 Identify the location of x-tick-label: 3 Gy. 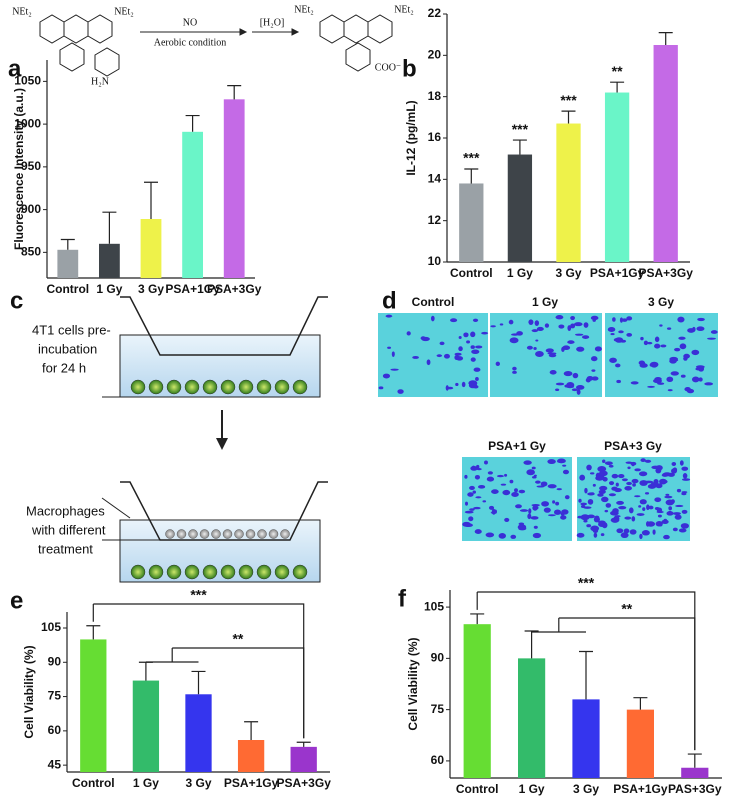
(151, 289).